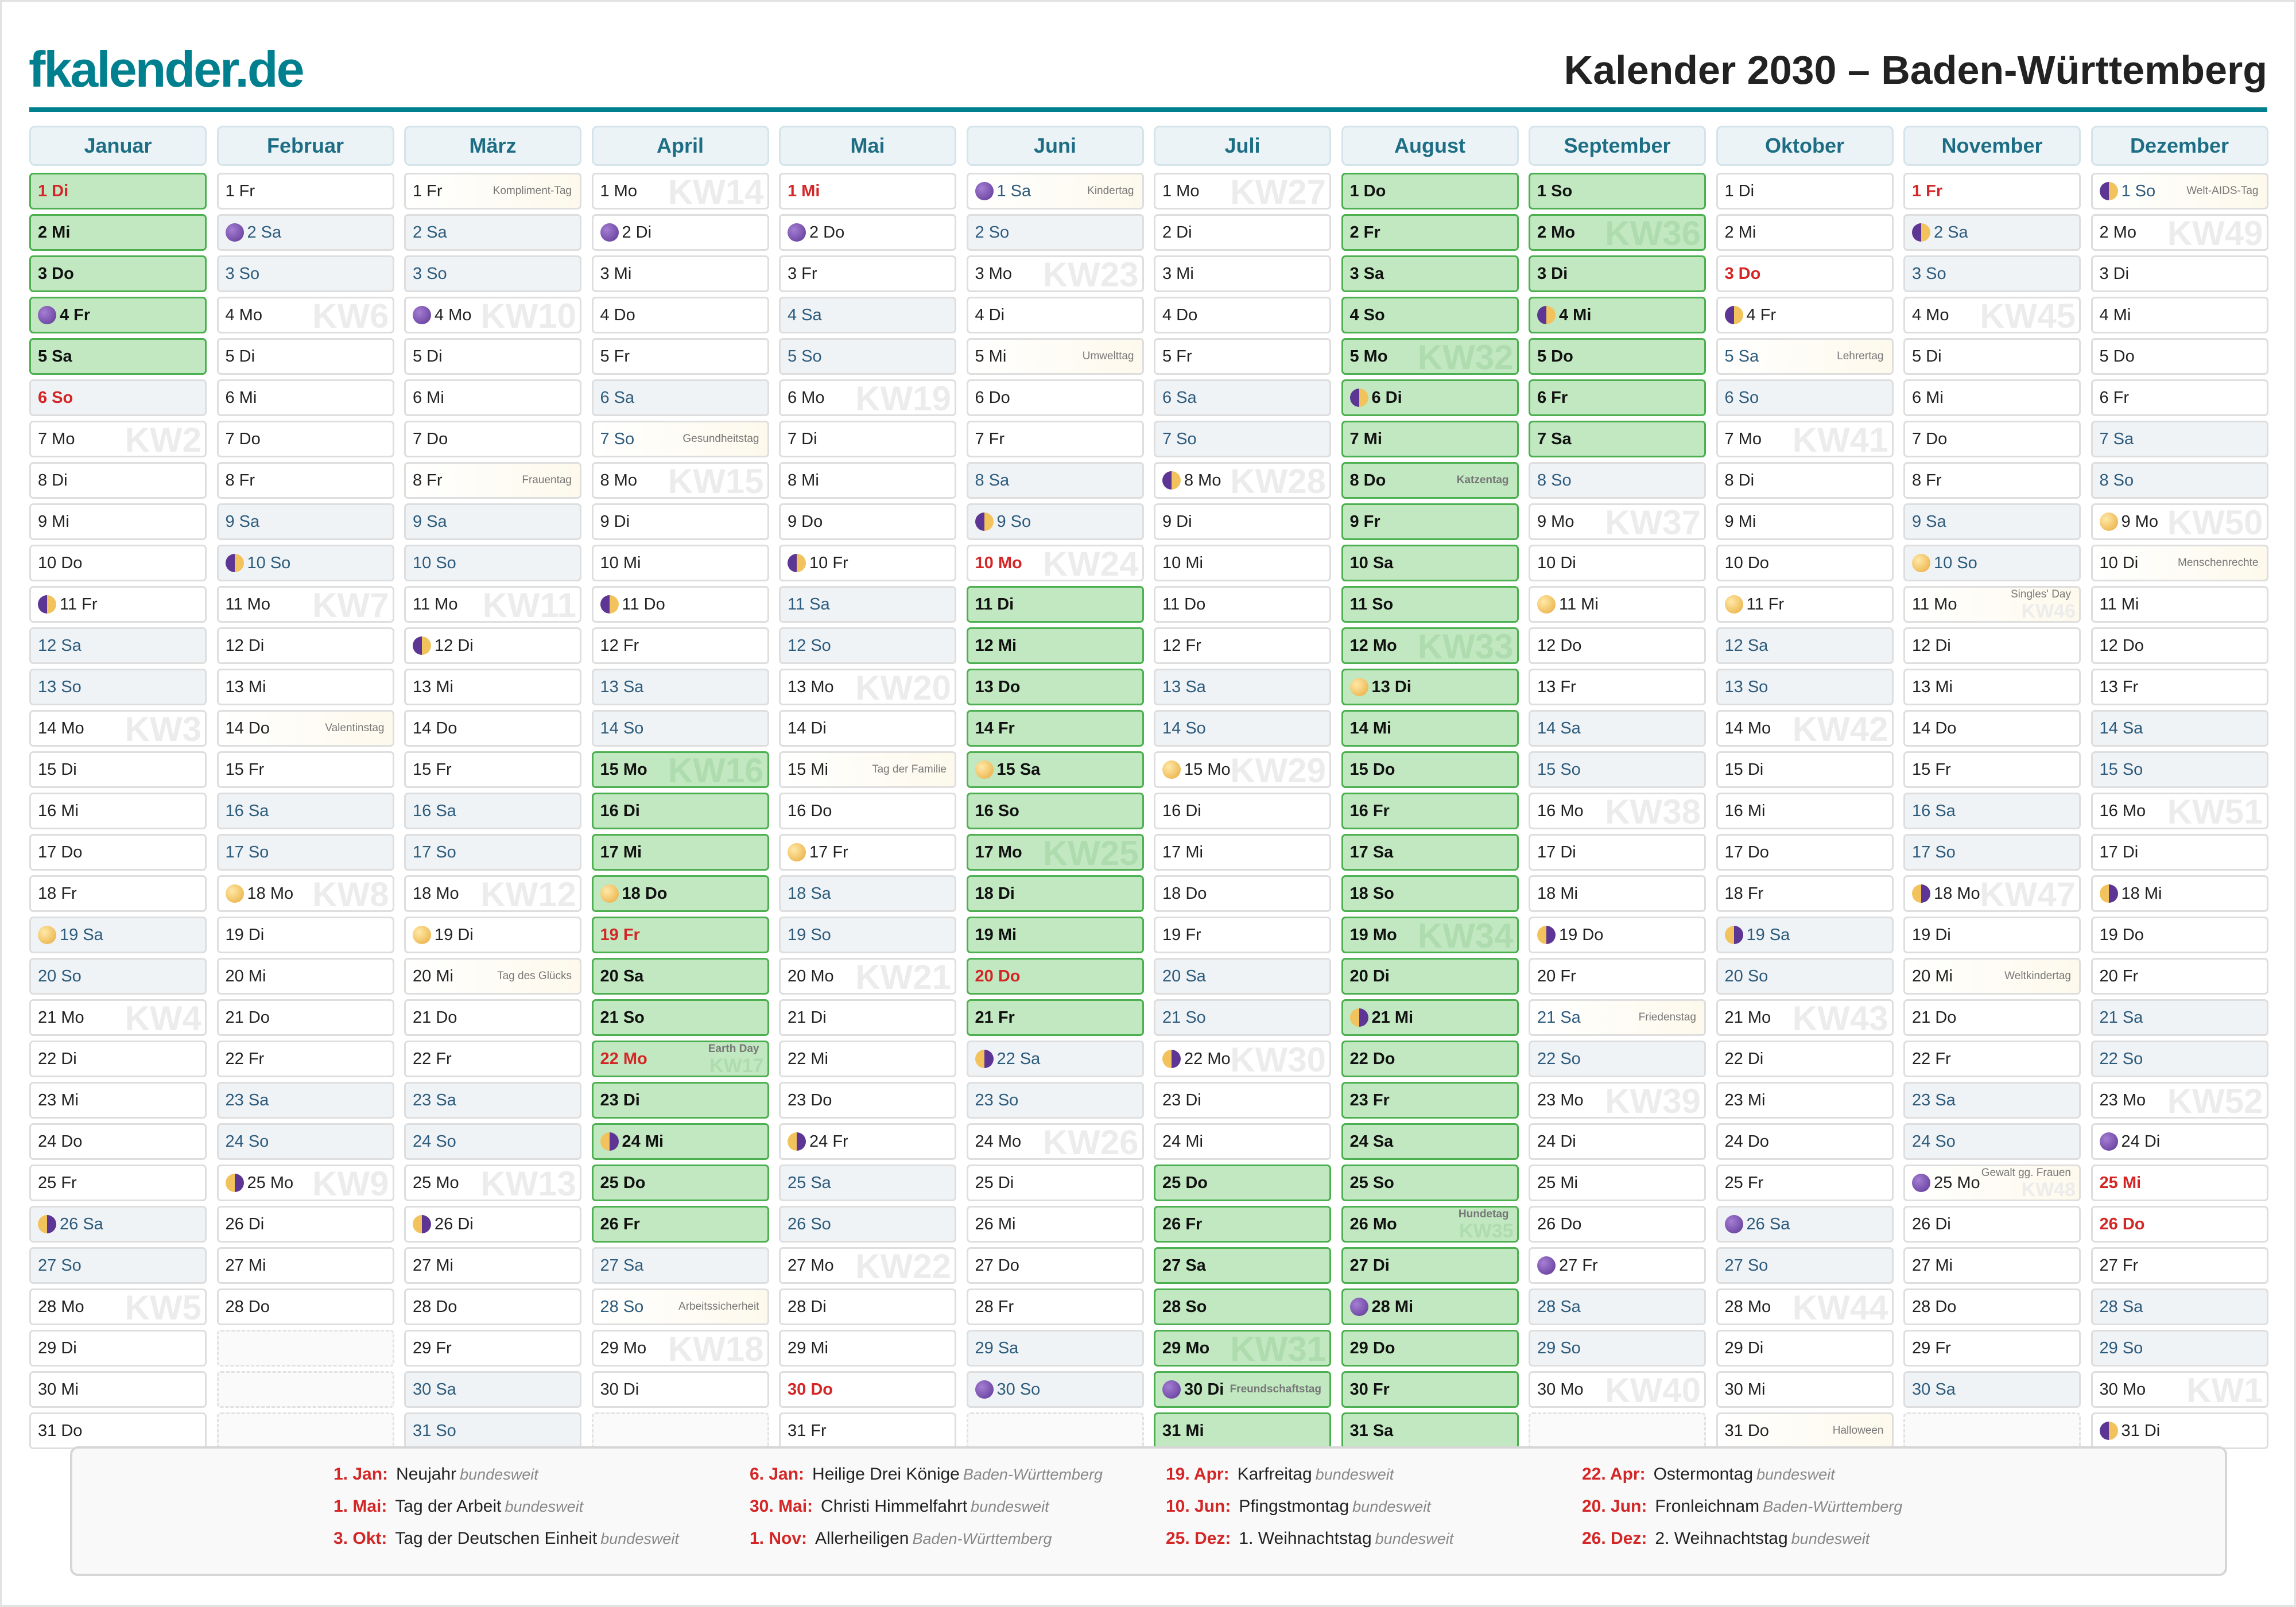 The width and height of the screenshot is (2296, 1607). Describe the element at coordinates (118, 977) in the screenshot. I see `day-cell: 20 So` at that location.